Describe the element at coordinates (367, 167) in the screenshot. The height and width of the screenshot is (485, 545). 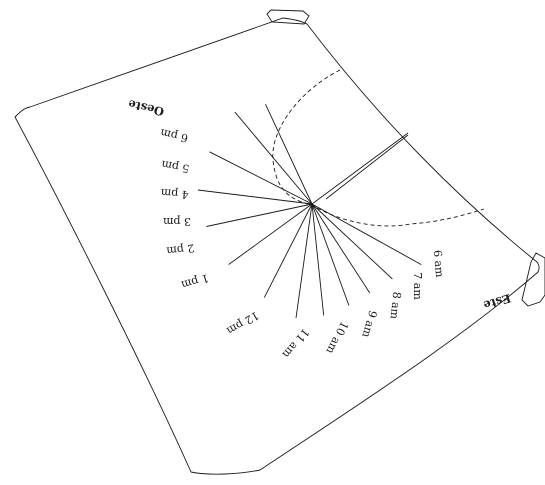
I see `gnomon-line-lower` at that location.